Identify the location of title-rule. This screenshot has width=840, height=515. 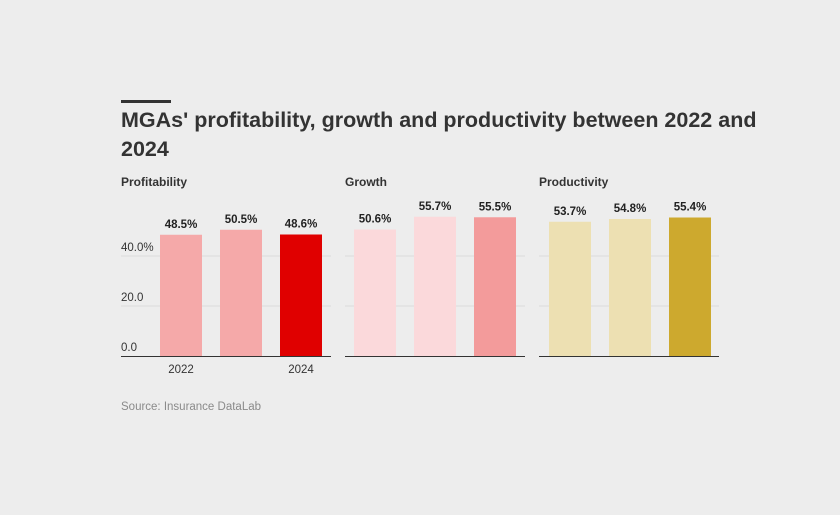
(146, 101).